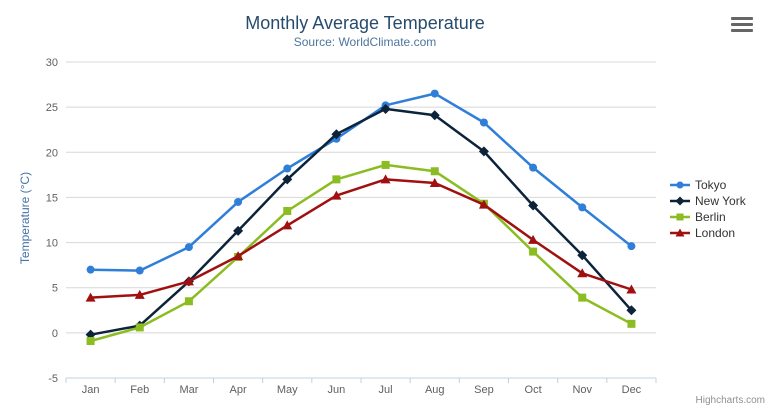 The width and height of the screenshot is (769, 416). Describe the element at coordinates (385, 179) in the screenshot. I see `data-point-london-jul` at that location.